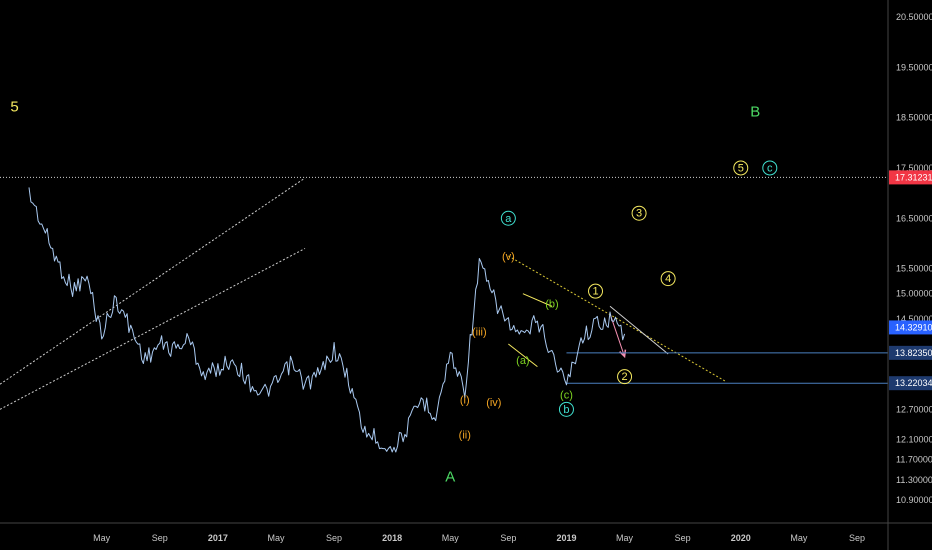  Describe the element at coordinates (566, 538) in the screenshot. I see `time-tick-label: 2019` at that location.